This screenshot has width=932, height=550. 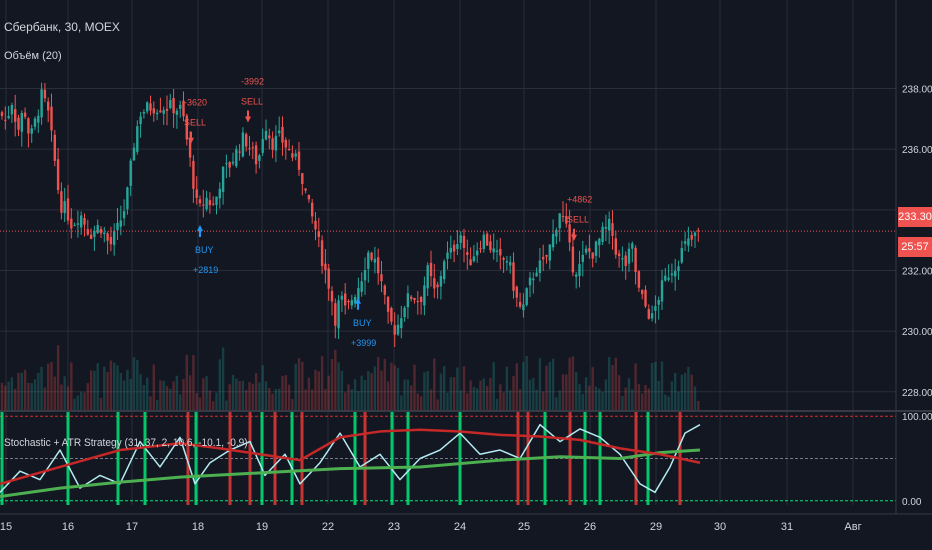 What do you see at coordinates (252, 99) in the screenshot?
I see `sell-signal: -3992 SELL` at bounding box center [252, 99].